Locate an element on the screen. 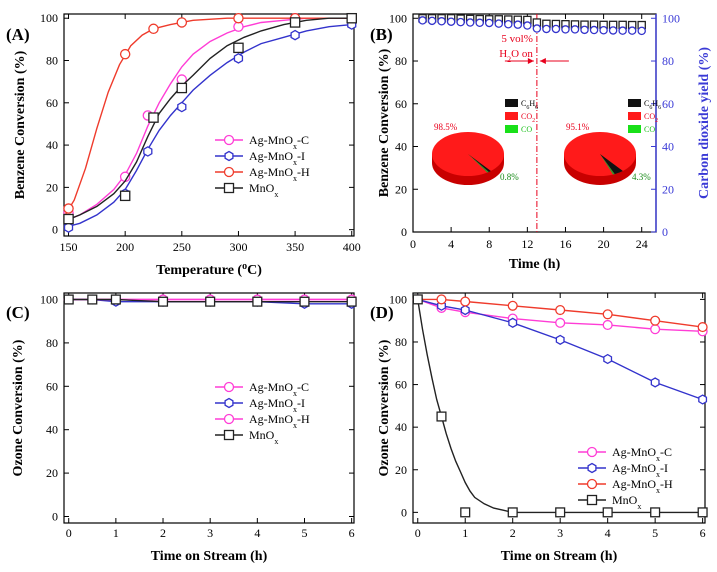  pie-legend-label: C6H6 is located at coordinates (652, 105).